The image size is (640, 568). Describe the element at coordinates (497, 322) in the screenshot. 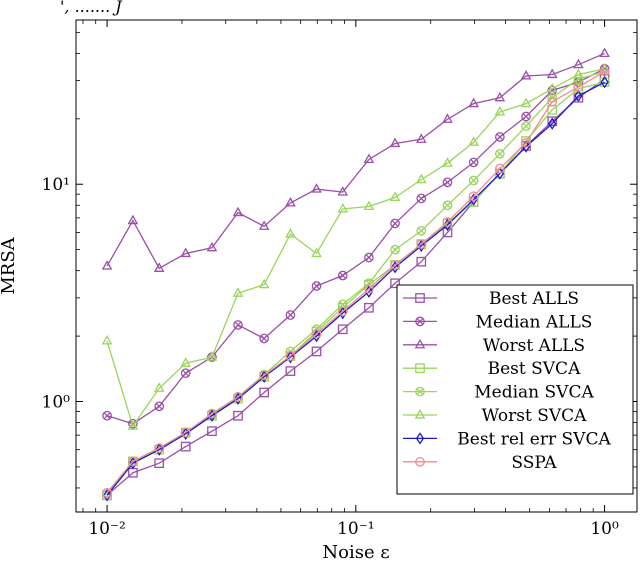

I see `legend-item: Median ALLS` at that location.